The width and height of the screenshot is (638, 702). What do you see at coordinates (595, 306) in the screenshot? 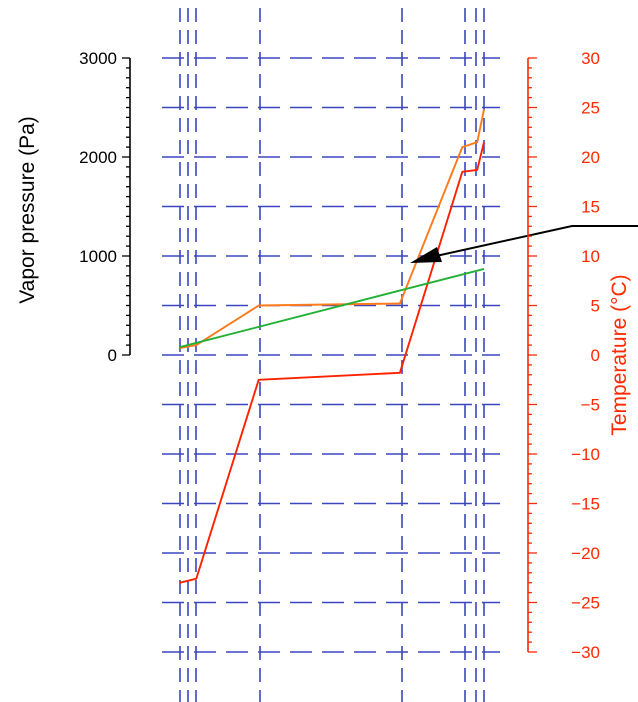
I see `right-tick-label: 5` at bounding box center [595, 306].